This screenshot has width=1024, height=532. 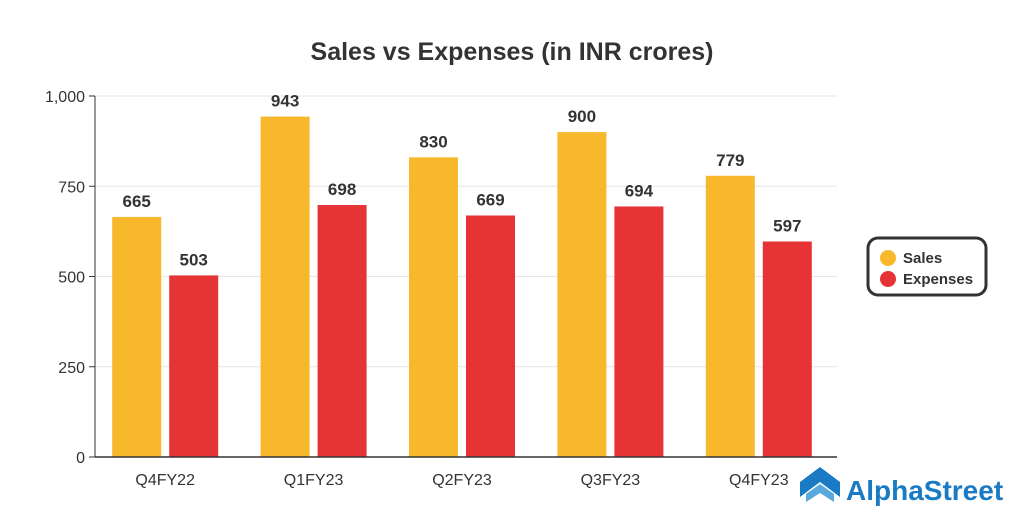 I want to click on x-tick-label: Q1FY23, so click(x=314, y=480).